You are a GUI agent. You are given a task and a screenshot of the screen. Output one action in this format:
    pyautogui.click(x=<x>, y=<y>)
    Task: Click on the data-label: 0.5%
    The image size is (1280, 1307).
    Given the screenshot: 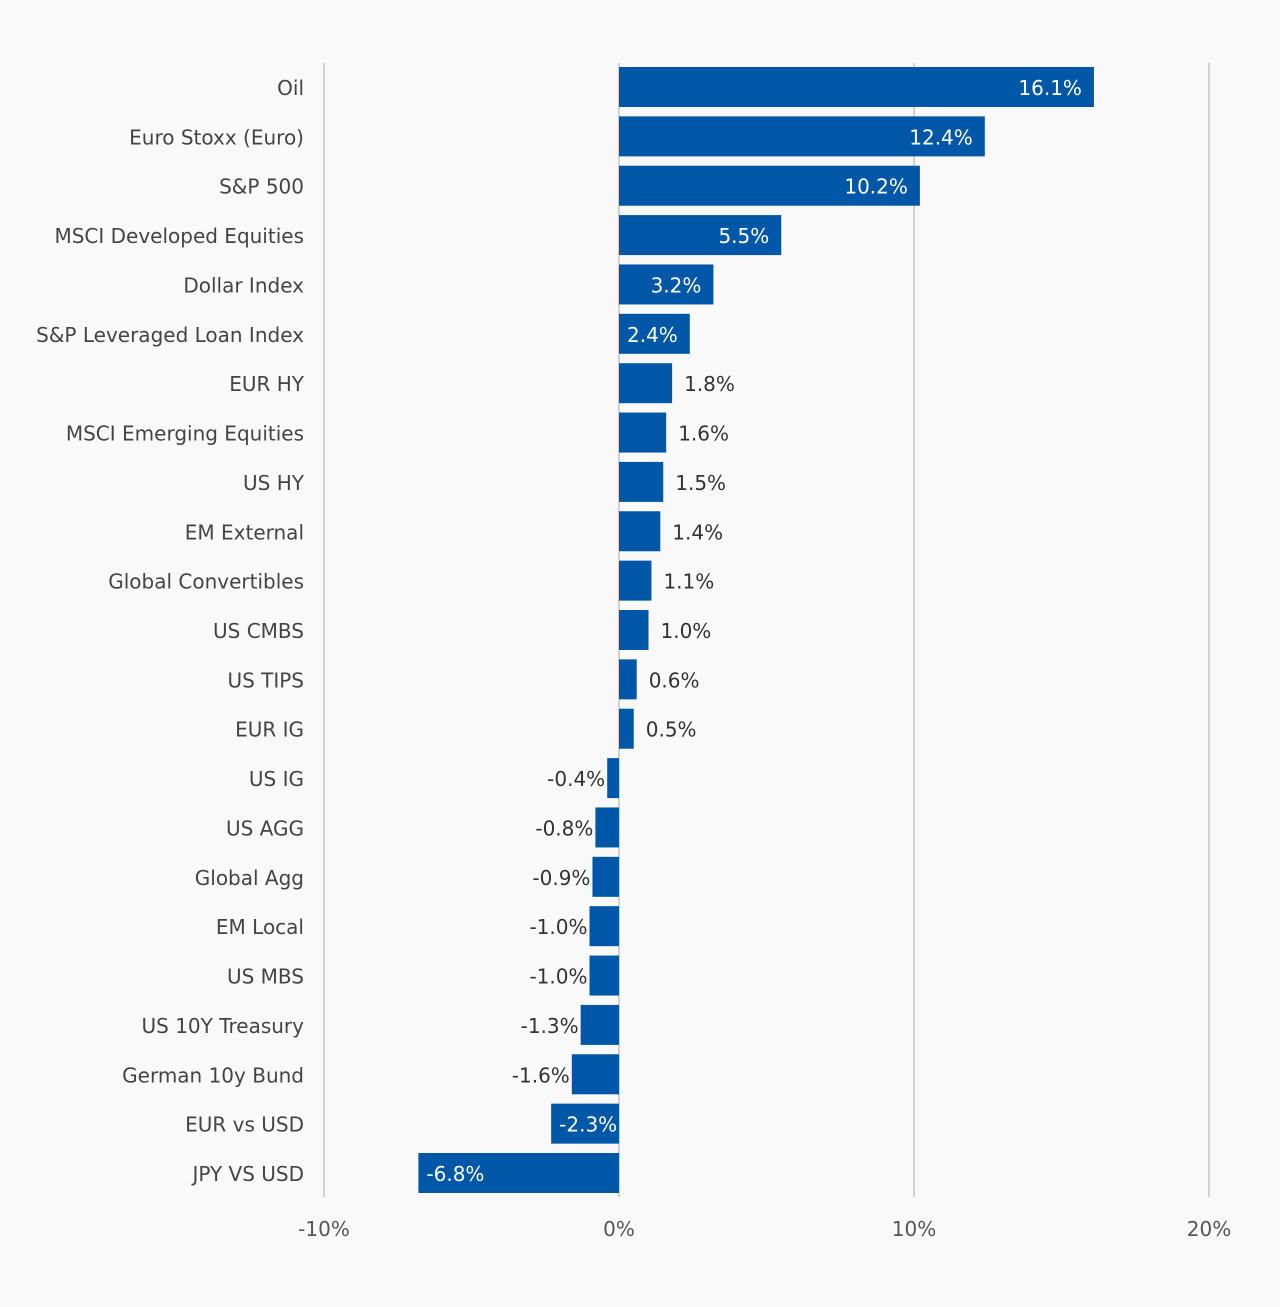 What is the action you would take?
    pyautogui.click(x=671, y=730)
    